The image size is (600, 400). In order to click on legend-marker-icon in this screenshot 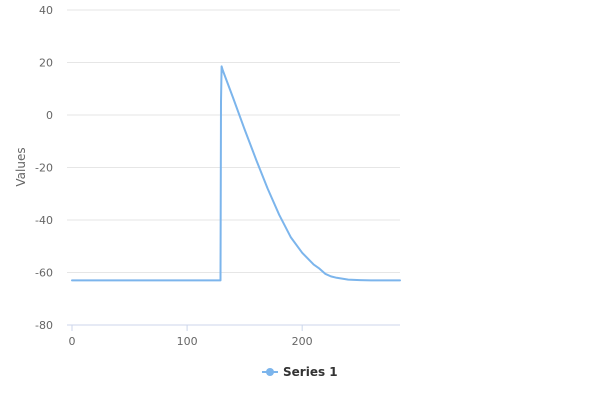, I will do `click(270, 372)`.